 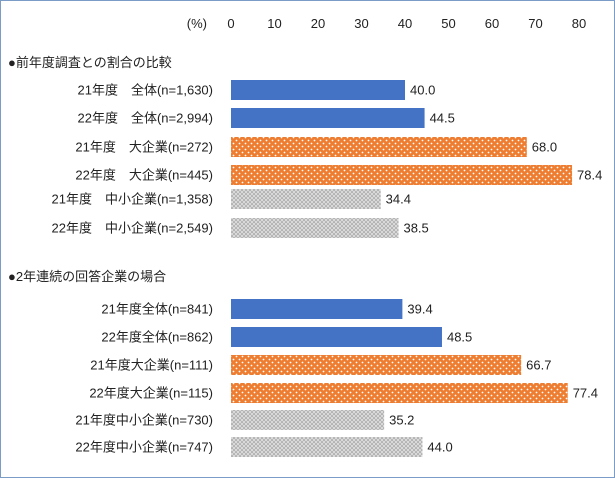 I want to click on value-label: 34.4, so click(x=398, y=199).